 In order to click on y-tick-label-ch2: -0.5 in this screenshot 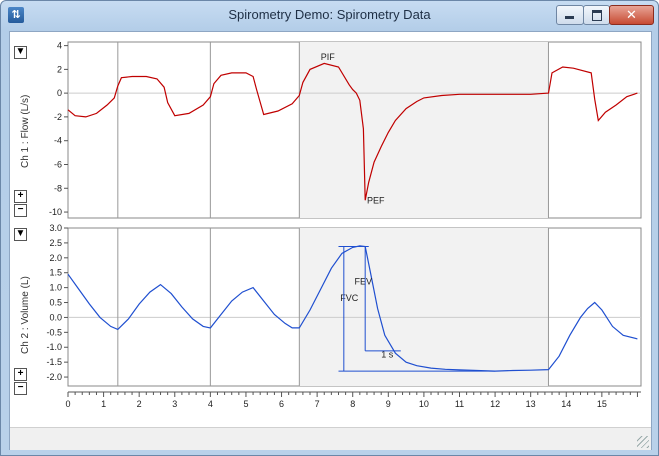, I will do `click(54, 332)`.